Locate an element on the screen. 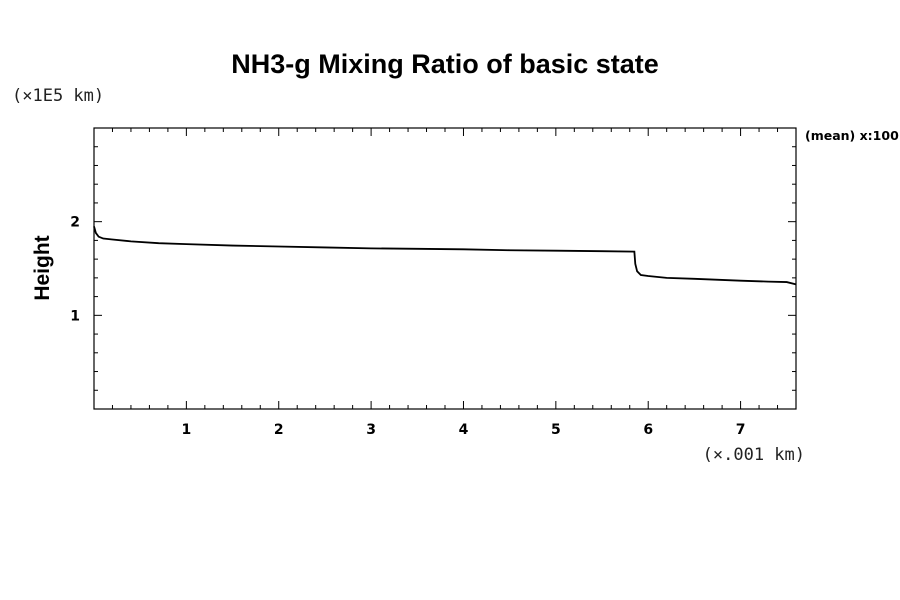  y-axis-label: Height is located at coordinates (42, 267).